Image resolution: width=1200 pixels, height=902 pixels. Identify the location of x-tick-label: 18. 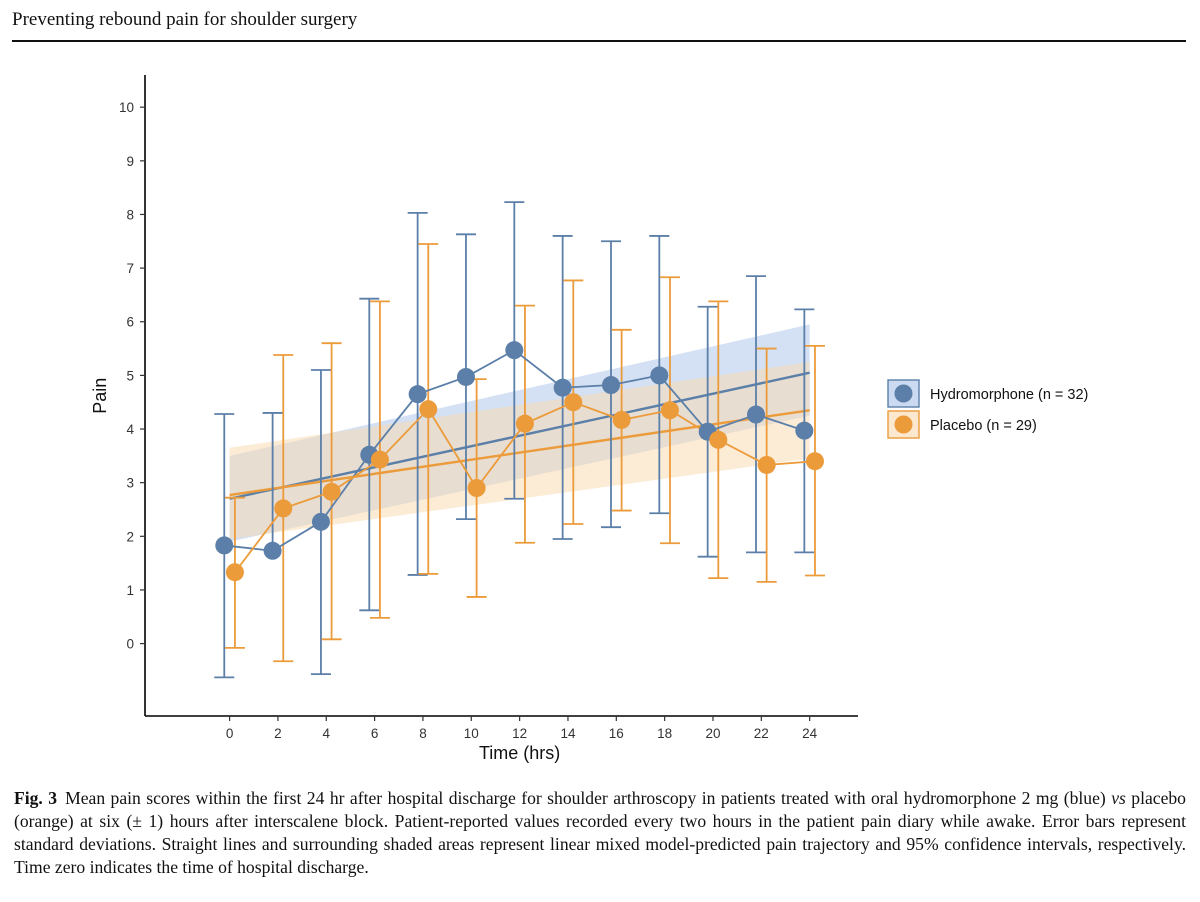
(664, 733).